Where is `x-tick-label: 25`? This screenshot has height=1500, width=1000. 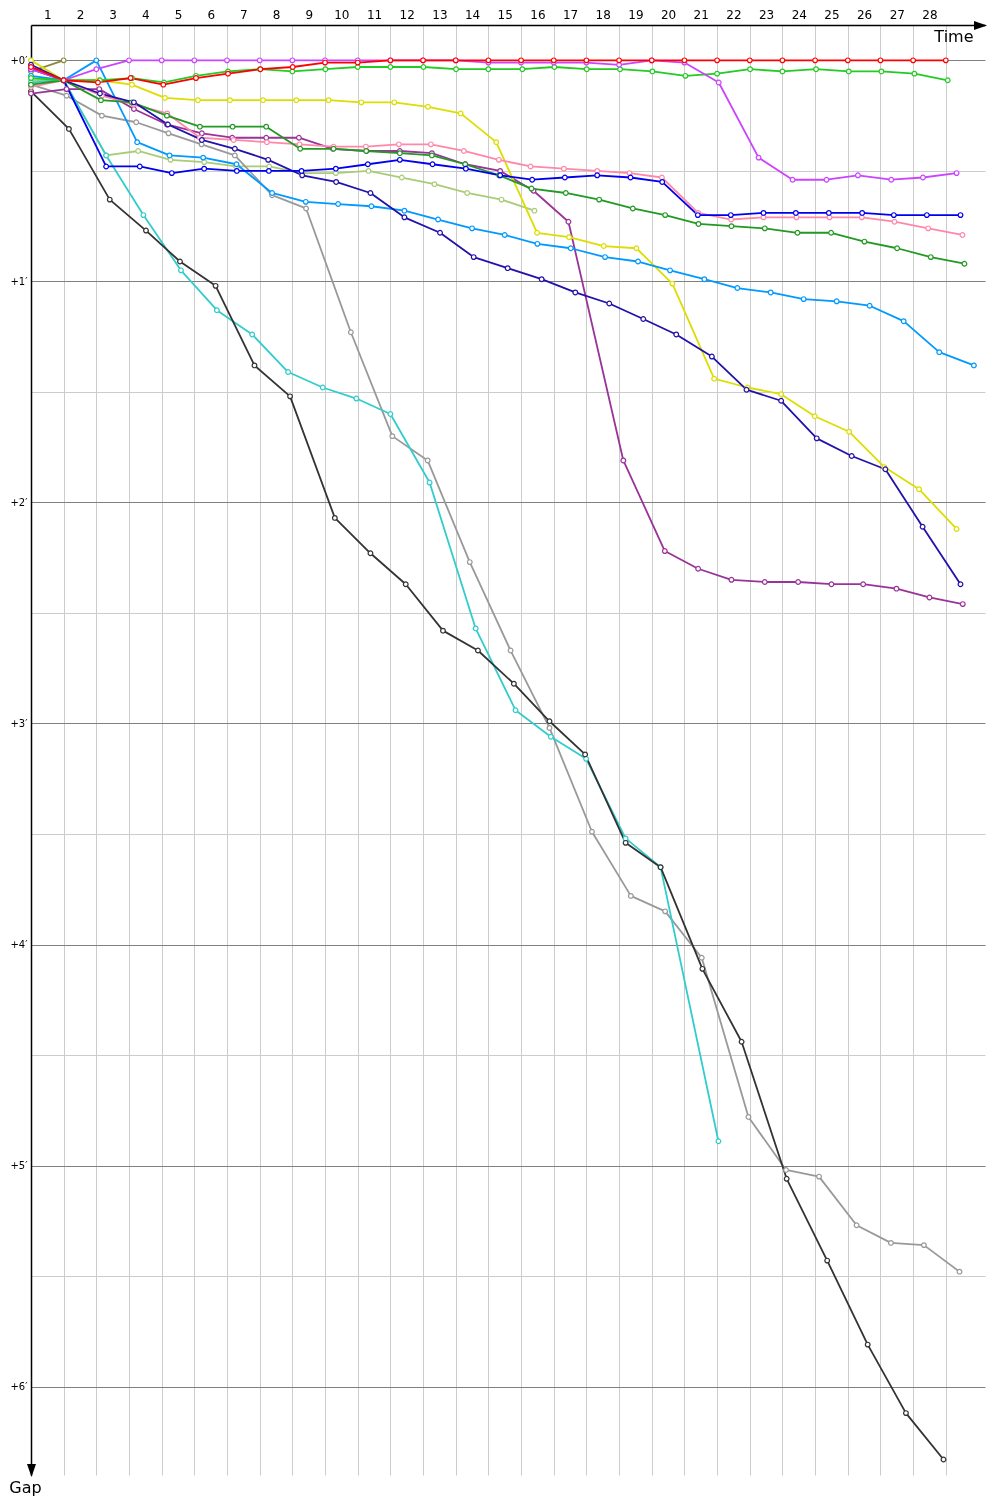
x-tick-label: 25 is located at coordinates (832, 14).